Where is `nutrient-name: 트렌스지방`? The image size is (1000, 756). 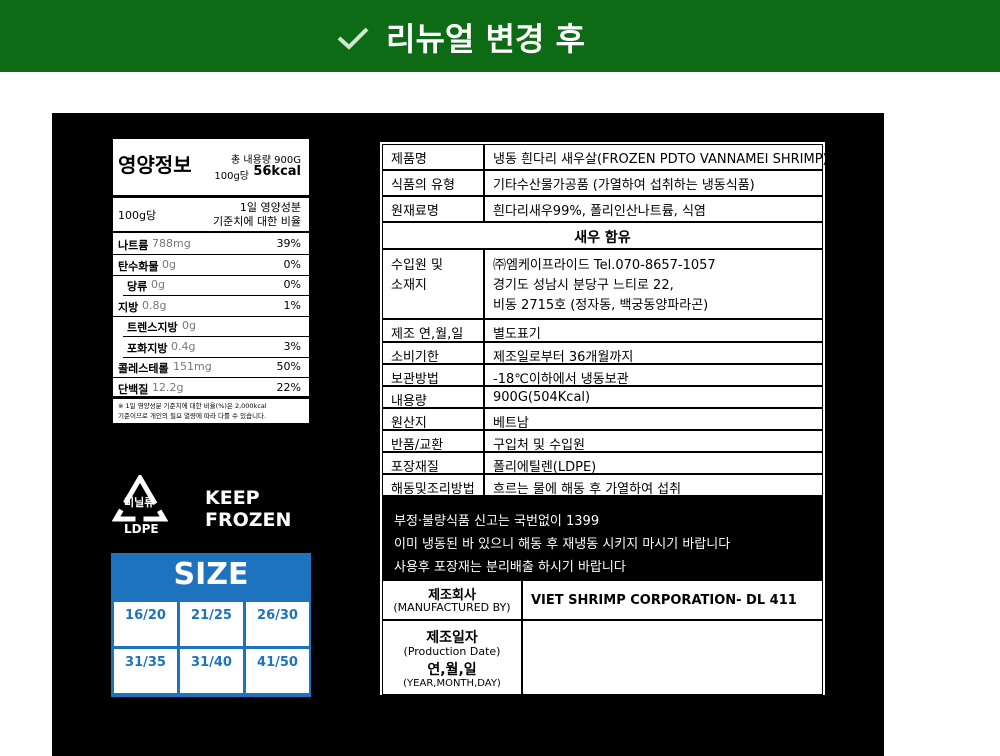 nutrient-name: 트렌스지방 is located at coordinates (152, 327).